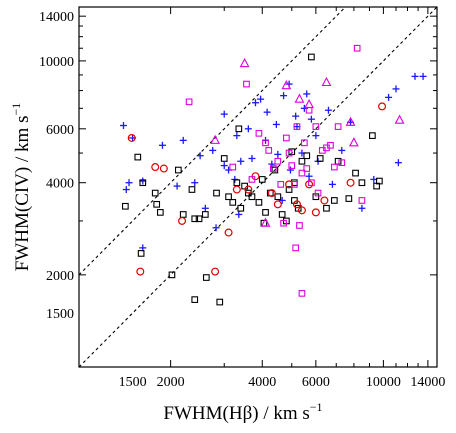 The height and width of the screenshot is (433, 456). Describe the element at coordinates (383, 382) in the screenshot. I see `x-tick-label: 10000` at that location.